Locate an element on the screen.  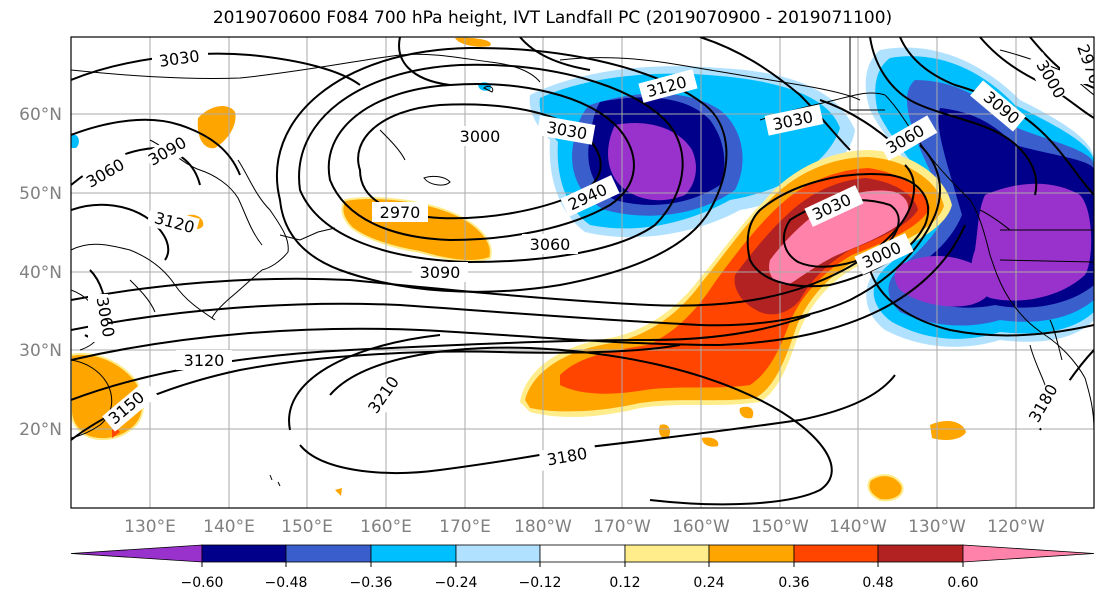
contour-label: 3090 is located at coordinates (440, 272).